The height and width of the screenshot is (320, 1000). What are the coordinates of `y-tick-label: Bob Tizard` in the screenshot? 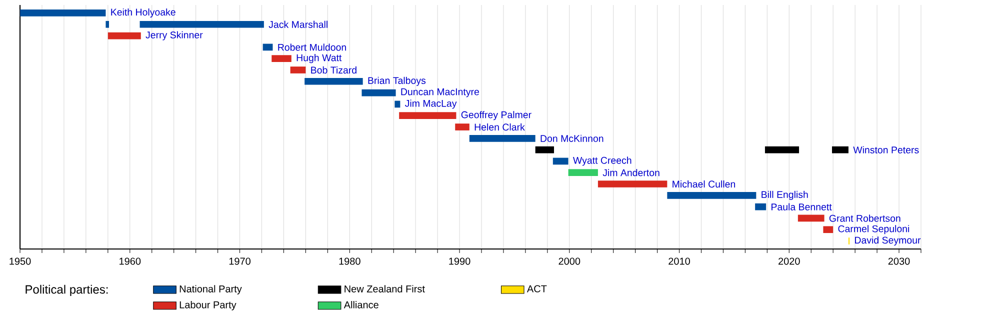 It's located at (333, 70).